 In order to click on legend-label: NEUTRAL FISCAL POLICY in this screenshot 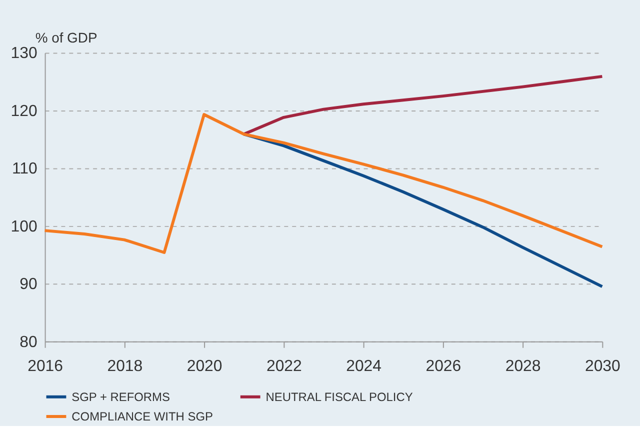, I will do `click(339, 397)`.